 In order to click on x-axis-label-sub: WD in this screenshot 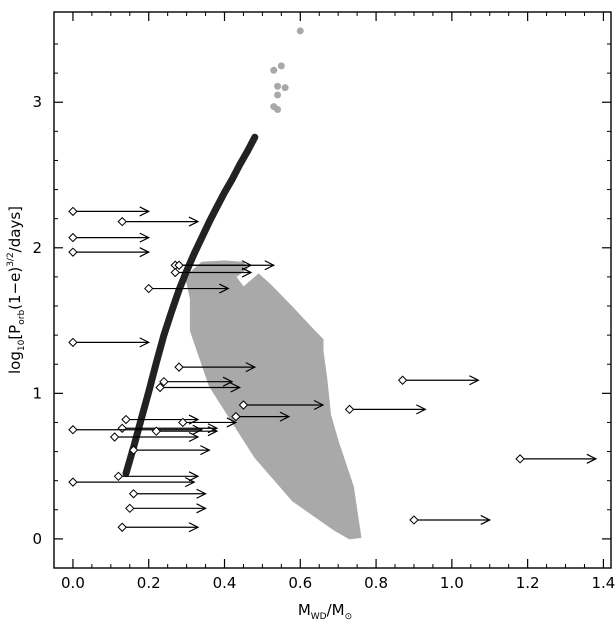, I will do `click(319, 617)`.